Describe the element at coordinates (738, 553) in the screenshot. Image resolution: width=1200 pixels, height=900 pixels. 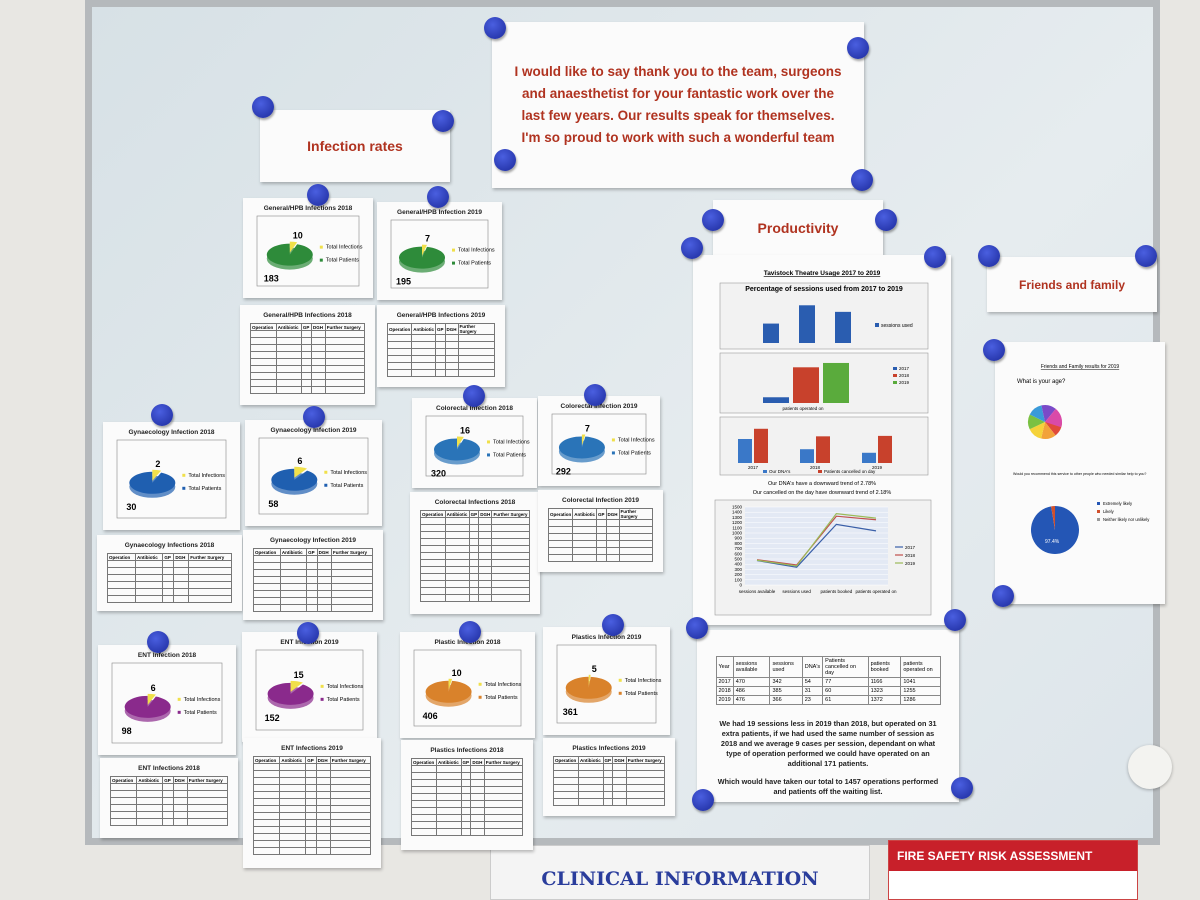
I see `y-tick-label: 600` at that location.